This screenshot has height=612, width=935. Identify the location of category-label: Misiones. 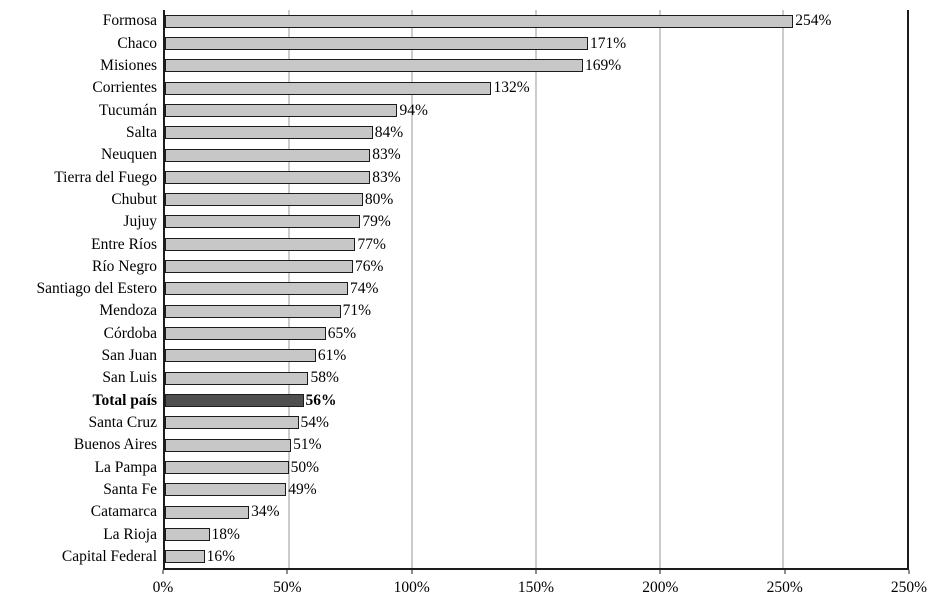
(128, 66).